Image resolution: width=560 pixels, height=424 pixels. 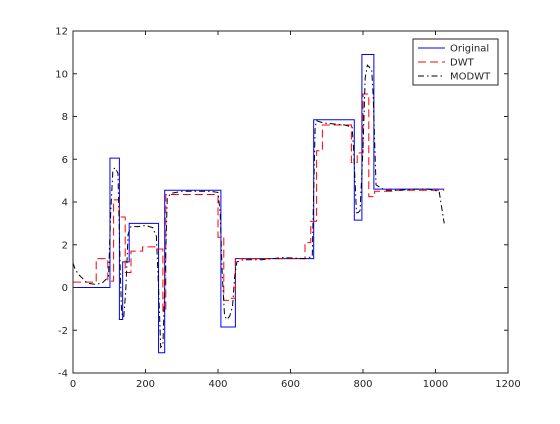 I want to click on legend-label: MODWT, so click(x=470, y=77).